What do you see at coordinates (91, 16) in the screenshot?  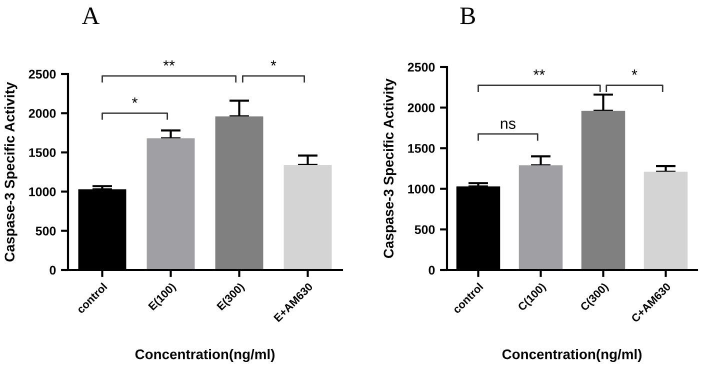 I see `chart-title: A` at bounding box center [91, 16].